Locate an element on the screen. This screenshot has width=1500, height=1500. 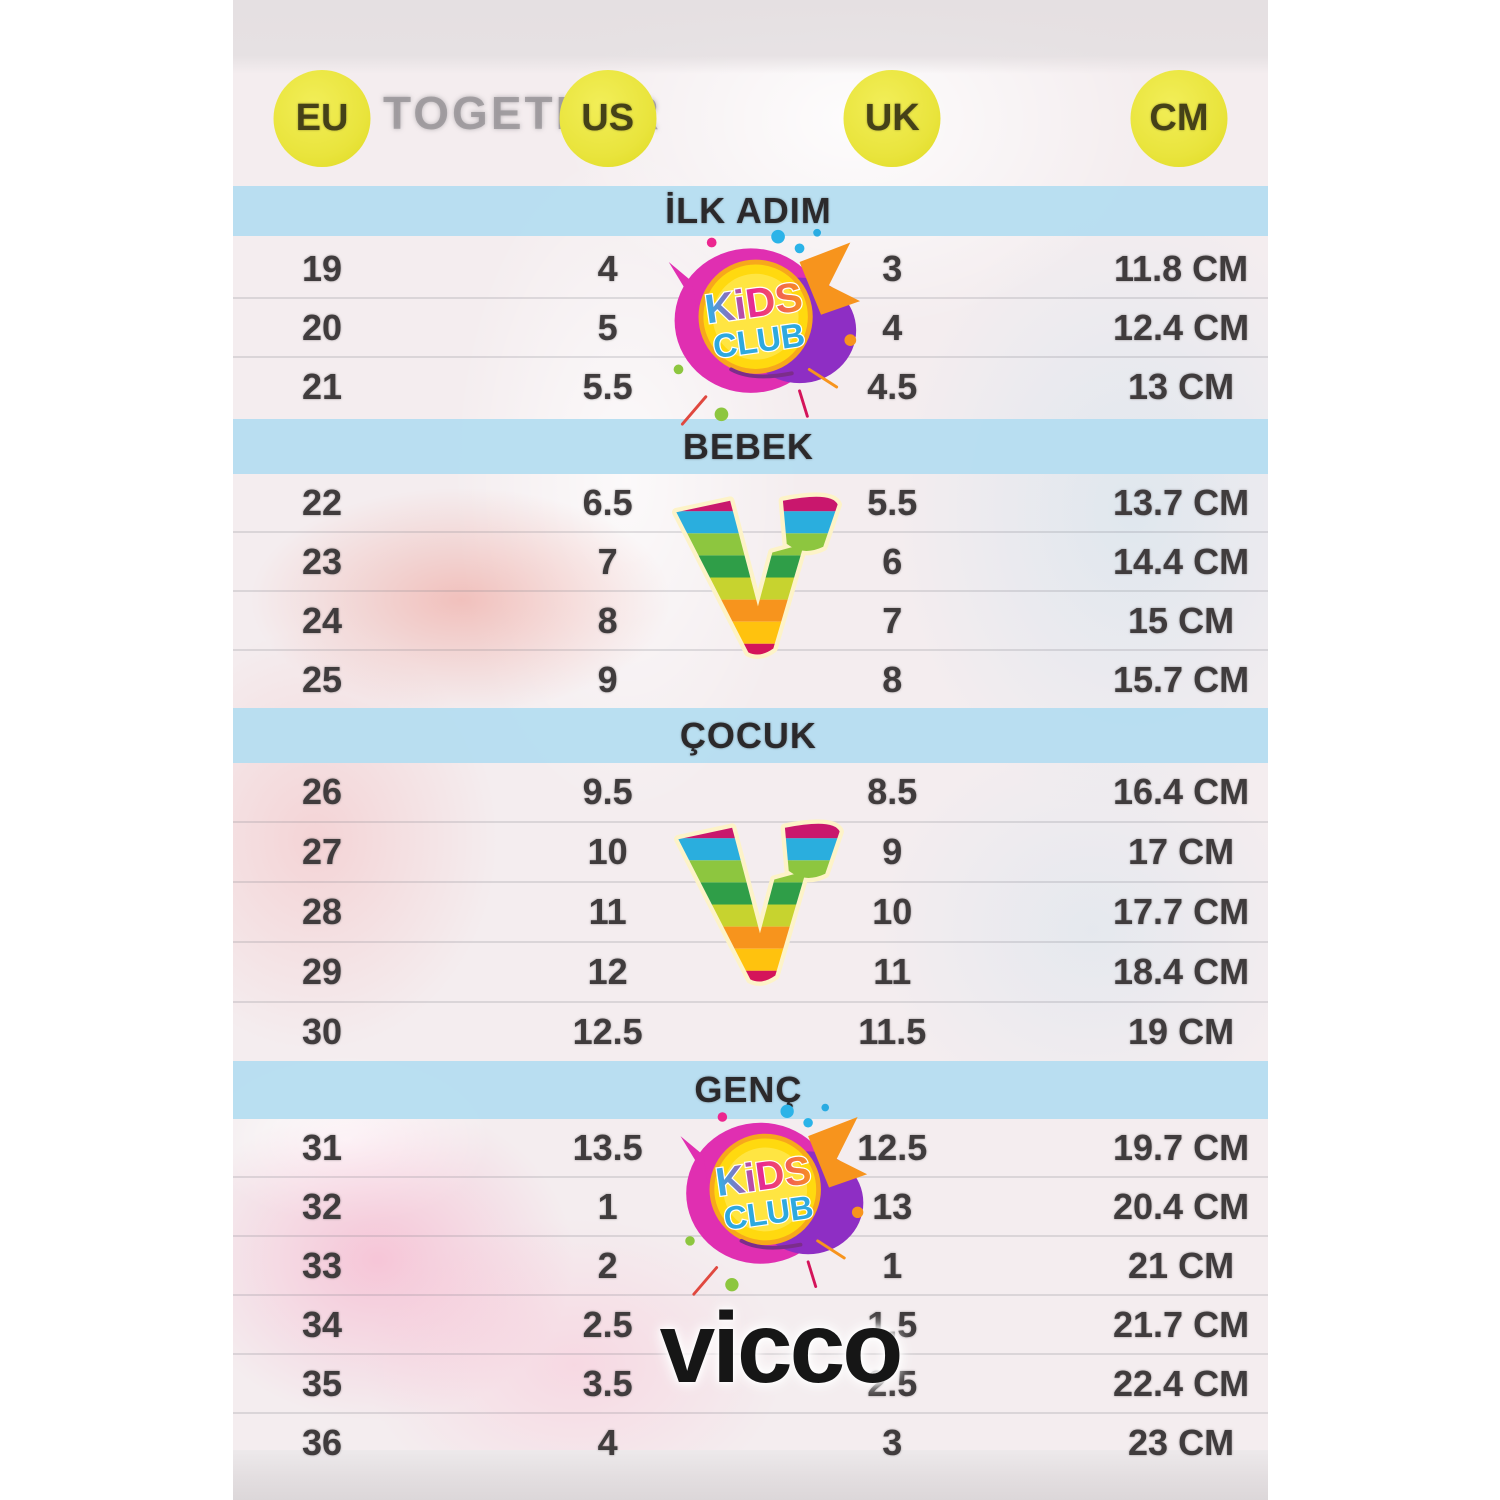
cm-value: 21 CM is located at coordinates (1181, 1265).